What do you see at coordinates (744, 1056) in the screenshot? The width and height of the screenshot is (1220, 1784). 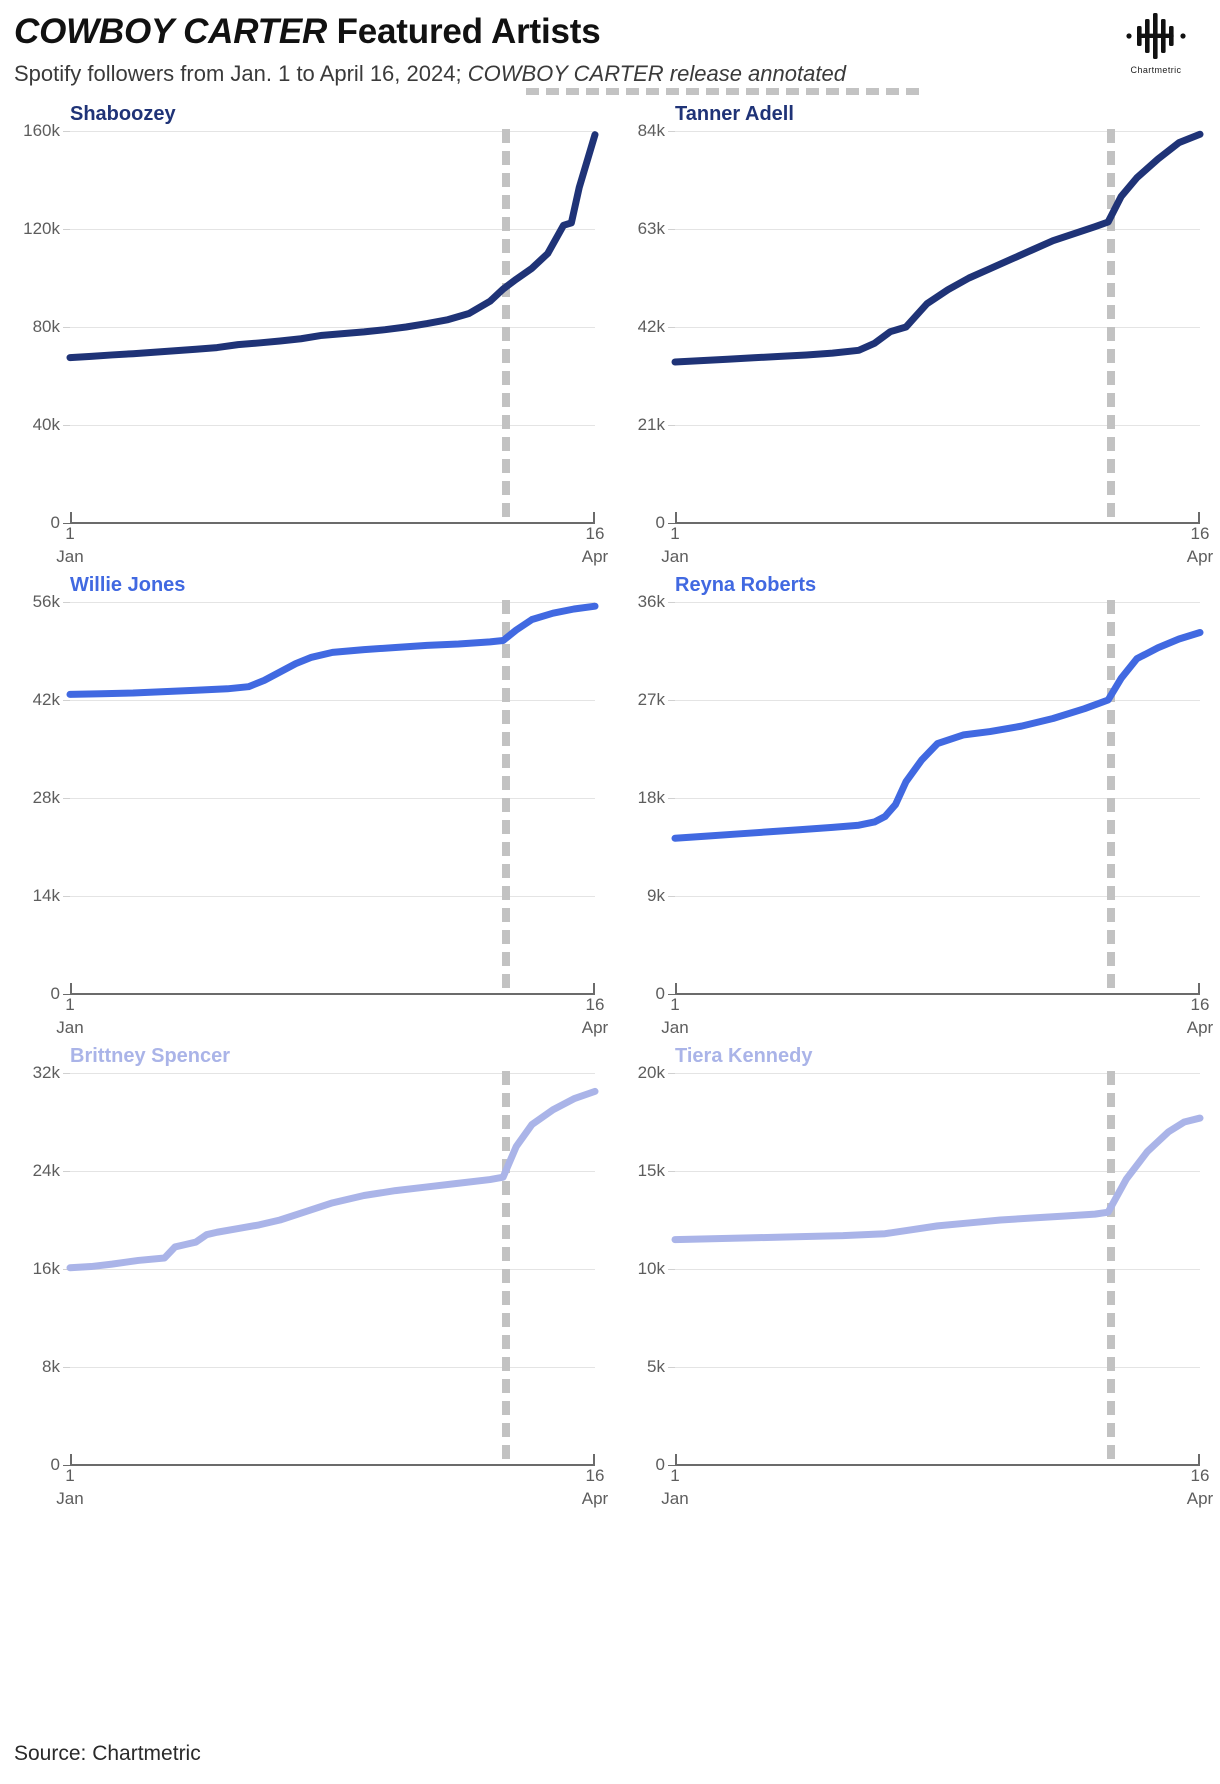 I see `panel-title: Tiera Kennedy` at bounding box center [744, 1056].